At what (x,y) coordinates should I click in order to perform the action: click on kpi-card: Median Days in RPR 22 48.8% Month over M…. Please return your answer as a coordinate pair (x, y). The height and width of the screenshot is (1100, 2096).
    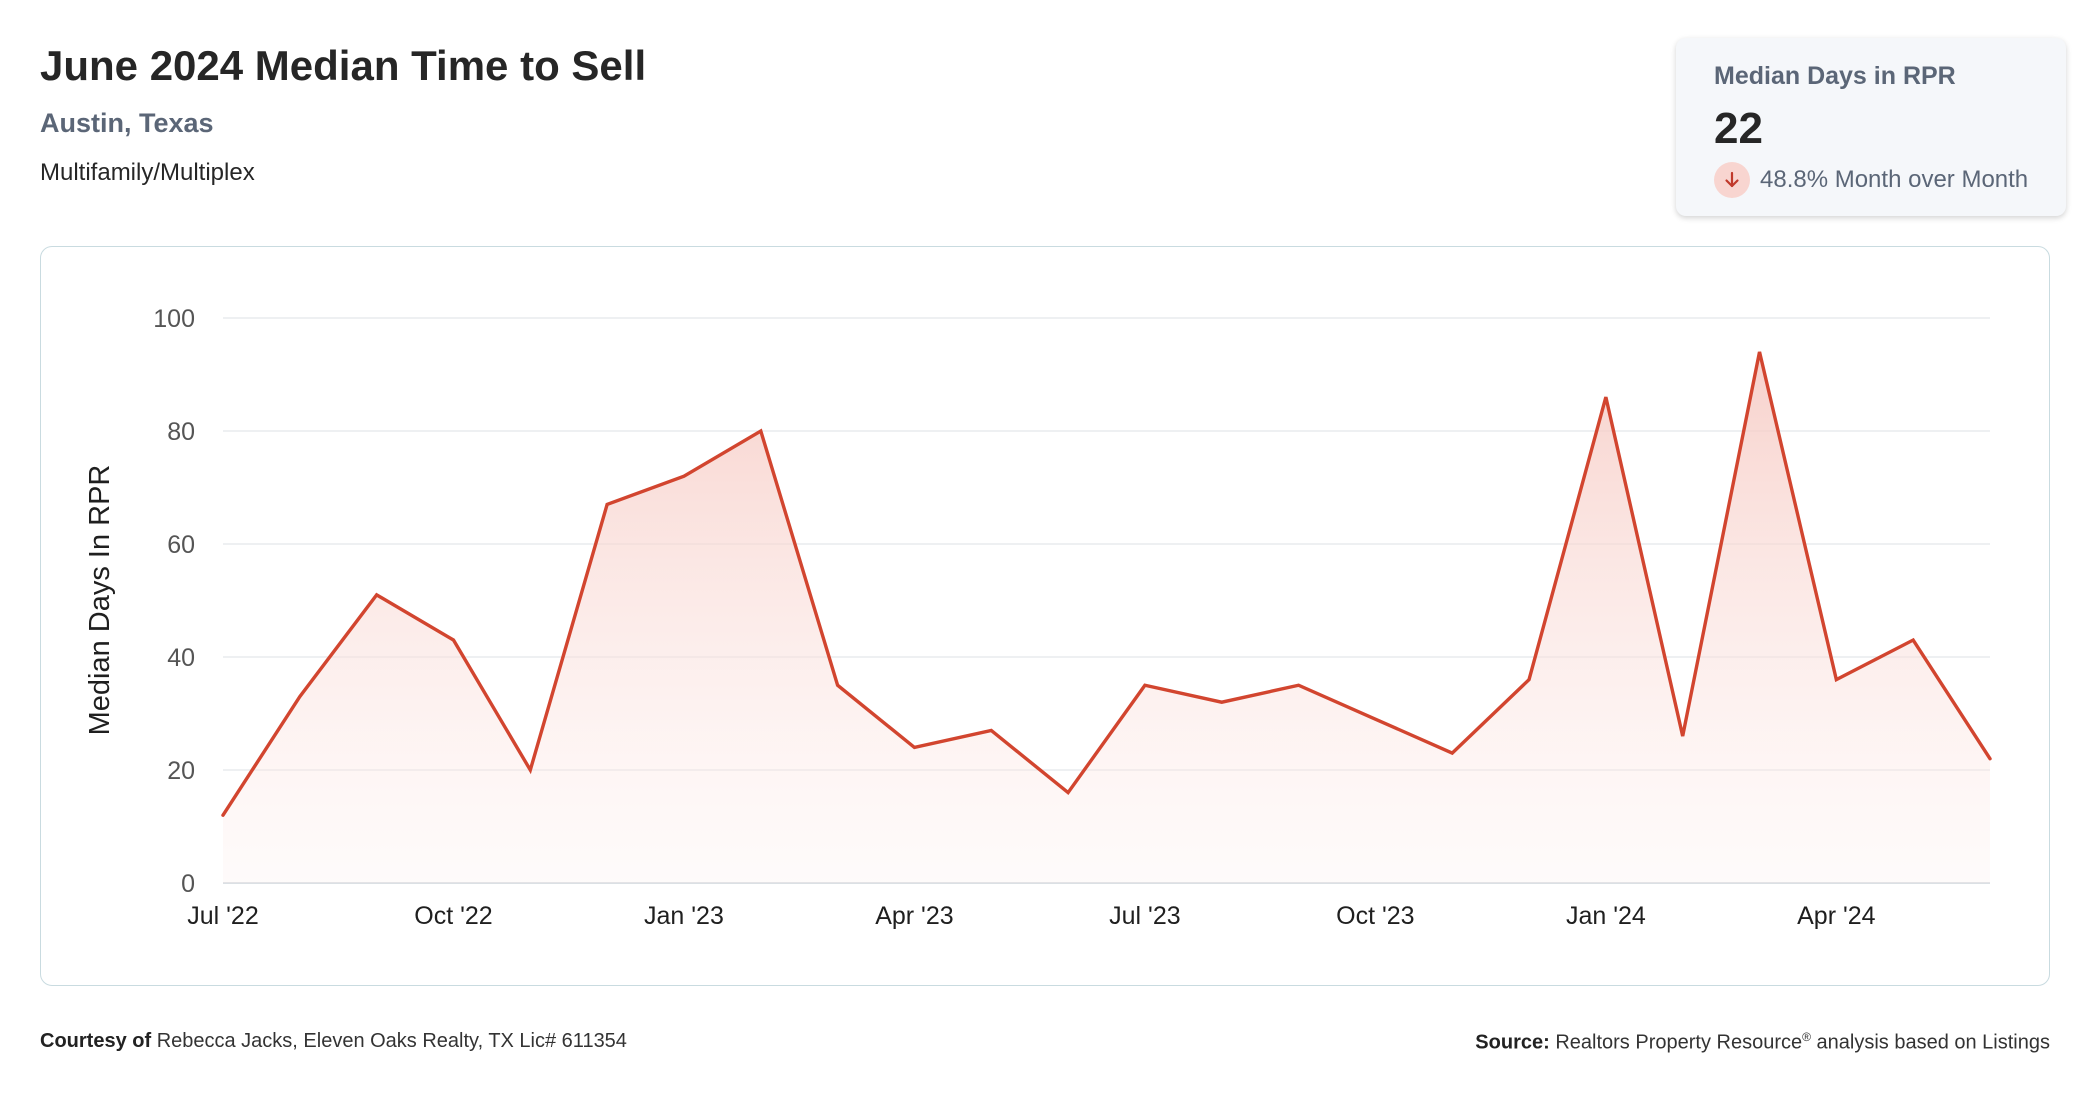
    Looking at the image, I should click on (1871, 127).